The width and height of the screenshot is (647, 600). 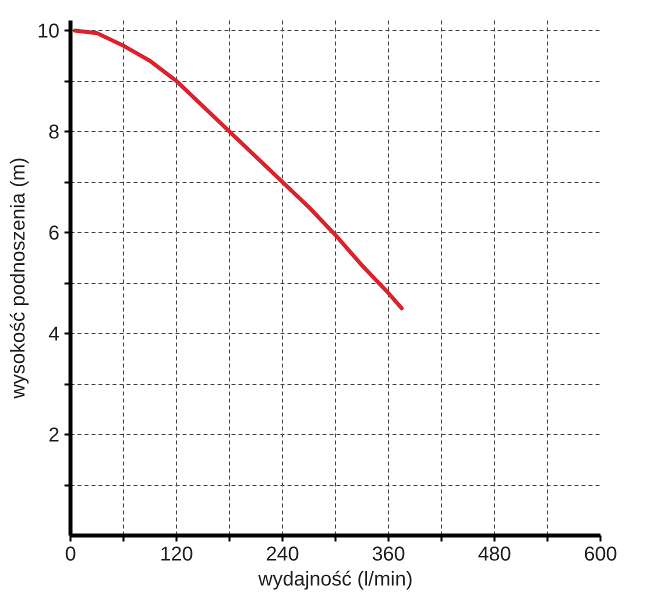 I want to click on y-tick-label: 10, so click(x=48, y=31).